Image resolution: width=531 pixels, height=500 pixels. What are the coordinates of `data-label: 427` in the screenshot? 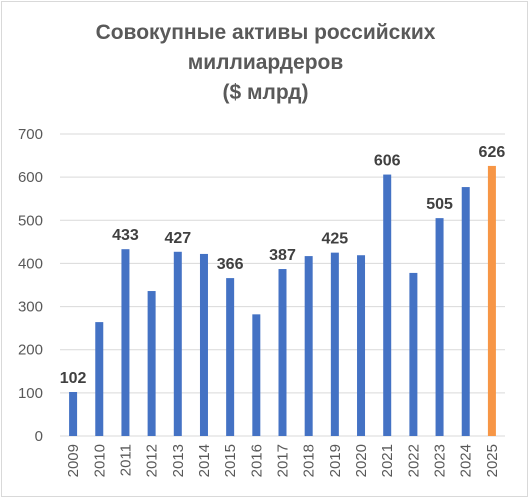 It's located at (177, 238).